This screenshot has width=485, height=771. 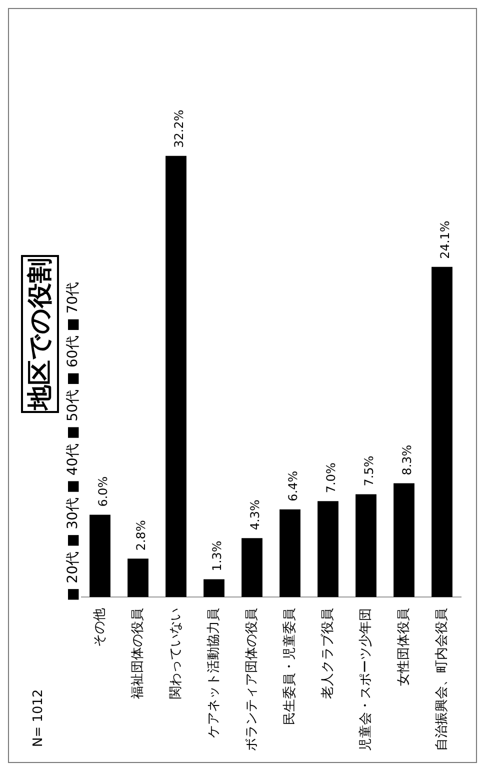 What do you see at coordinates (217, 556) in the screenshot?
I see `data-label: 1.3%` at bounding box center [217, 556].